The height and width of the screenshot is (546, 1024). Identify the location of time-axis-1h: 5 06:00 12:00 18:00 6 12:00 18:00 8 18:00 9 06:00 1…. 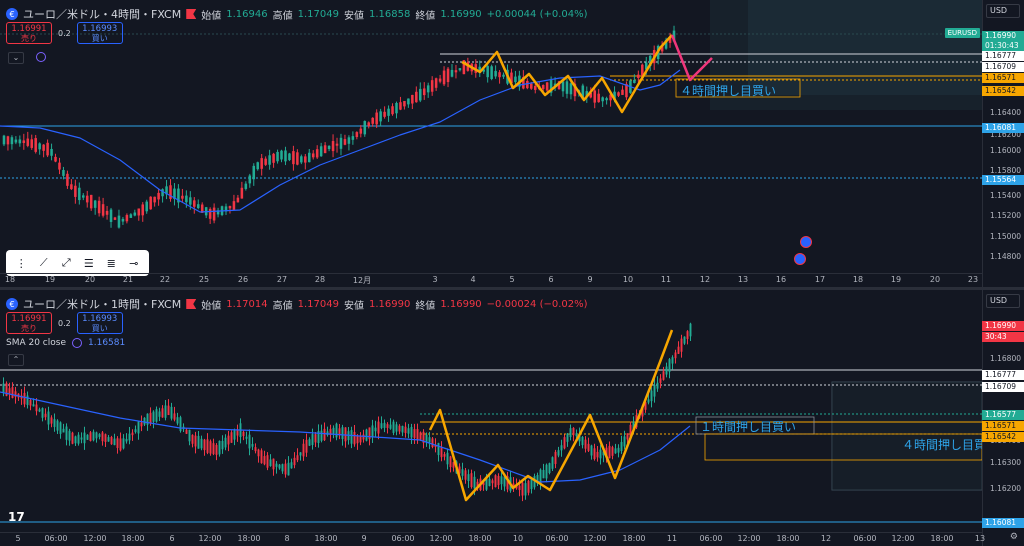
(492, 539).